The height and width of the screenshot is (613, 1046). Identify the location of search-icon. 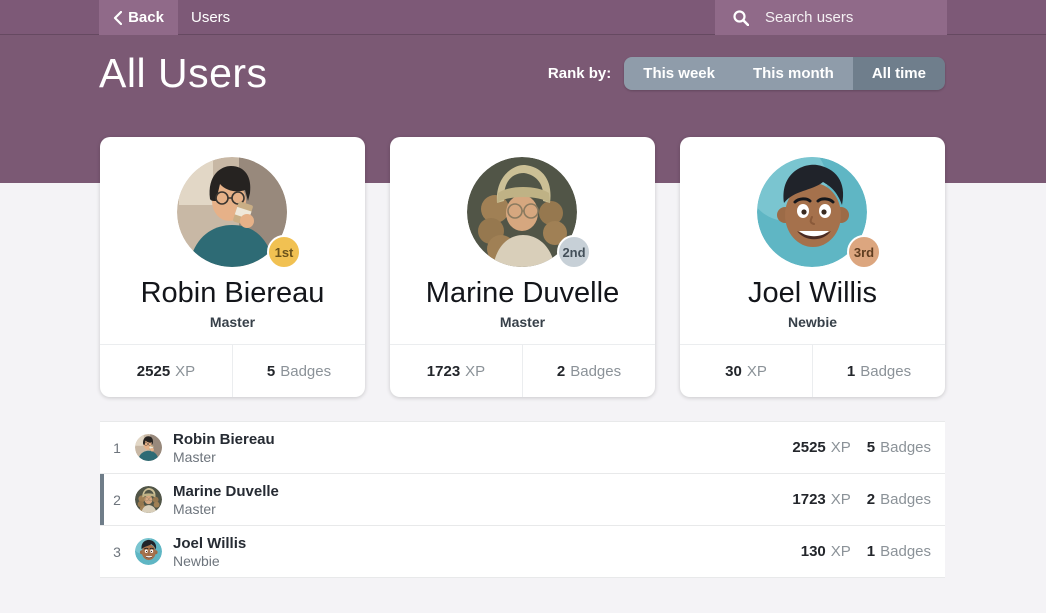
(741, 17).